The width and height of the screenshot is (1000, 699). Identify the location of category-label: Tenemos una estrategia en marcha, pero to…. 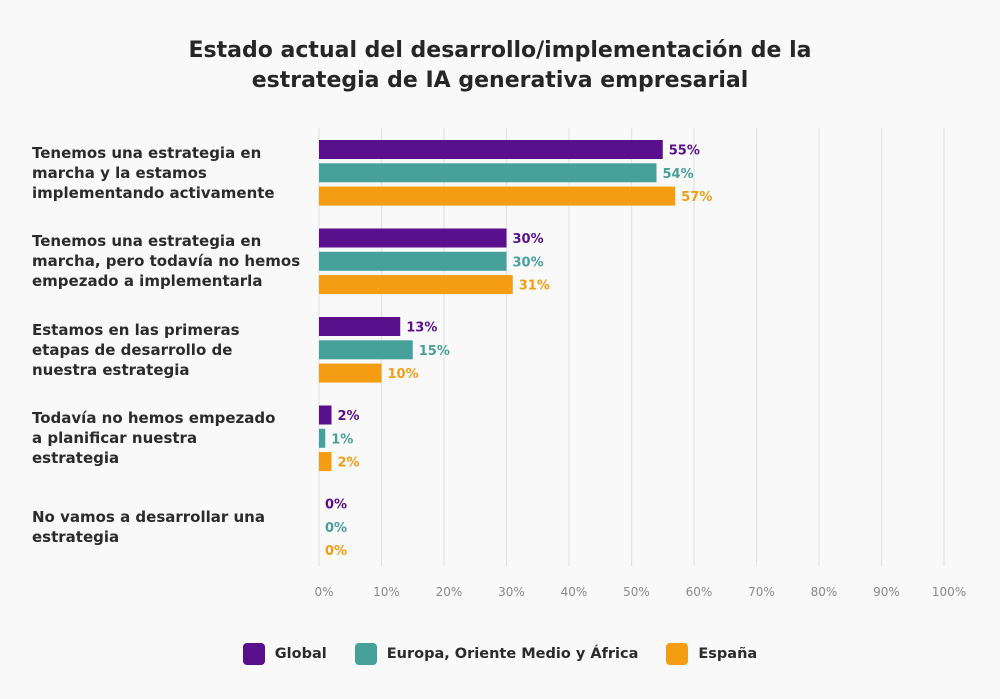
(167, 261).